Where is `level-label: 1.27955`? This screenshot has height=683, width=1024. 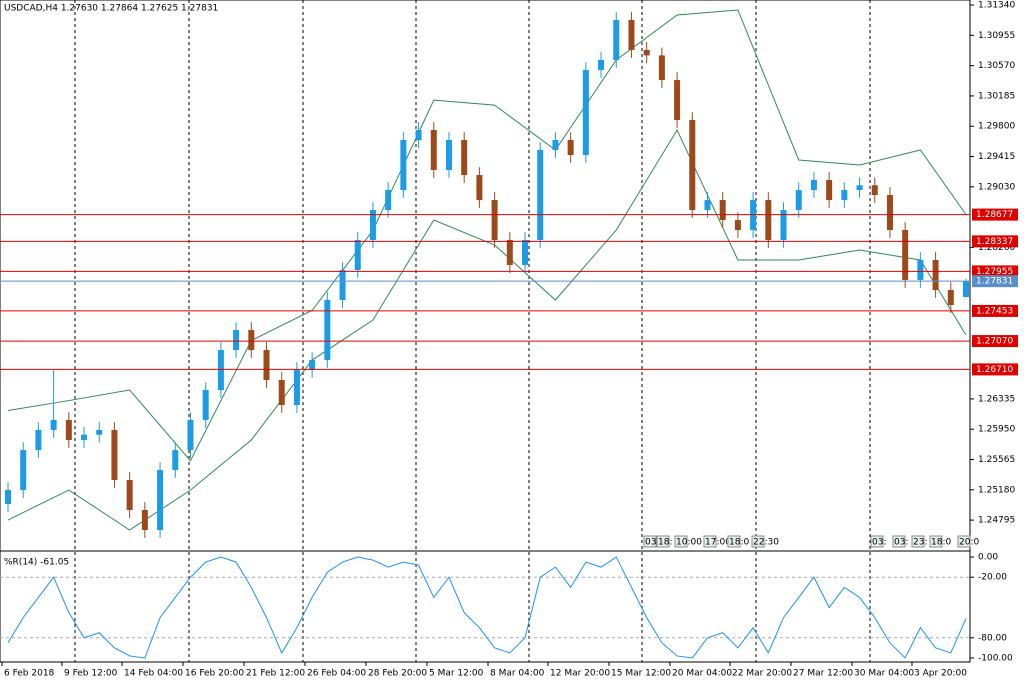 level-label: 1.27955 is located at coordinates (994, 272).